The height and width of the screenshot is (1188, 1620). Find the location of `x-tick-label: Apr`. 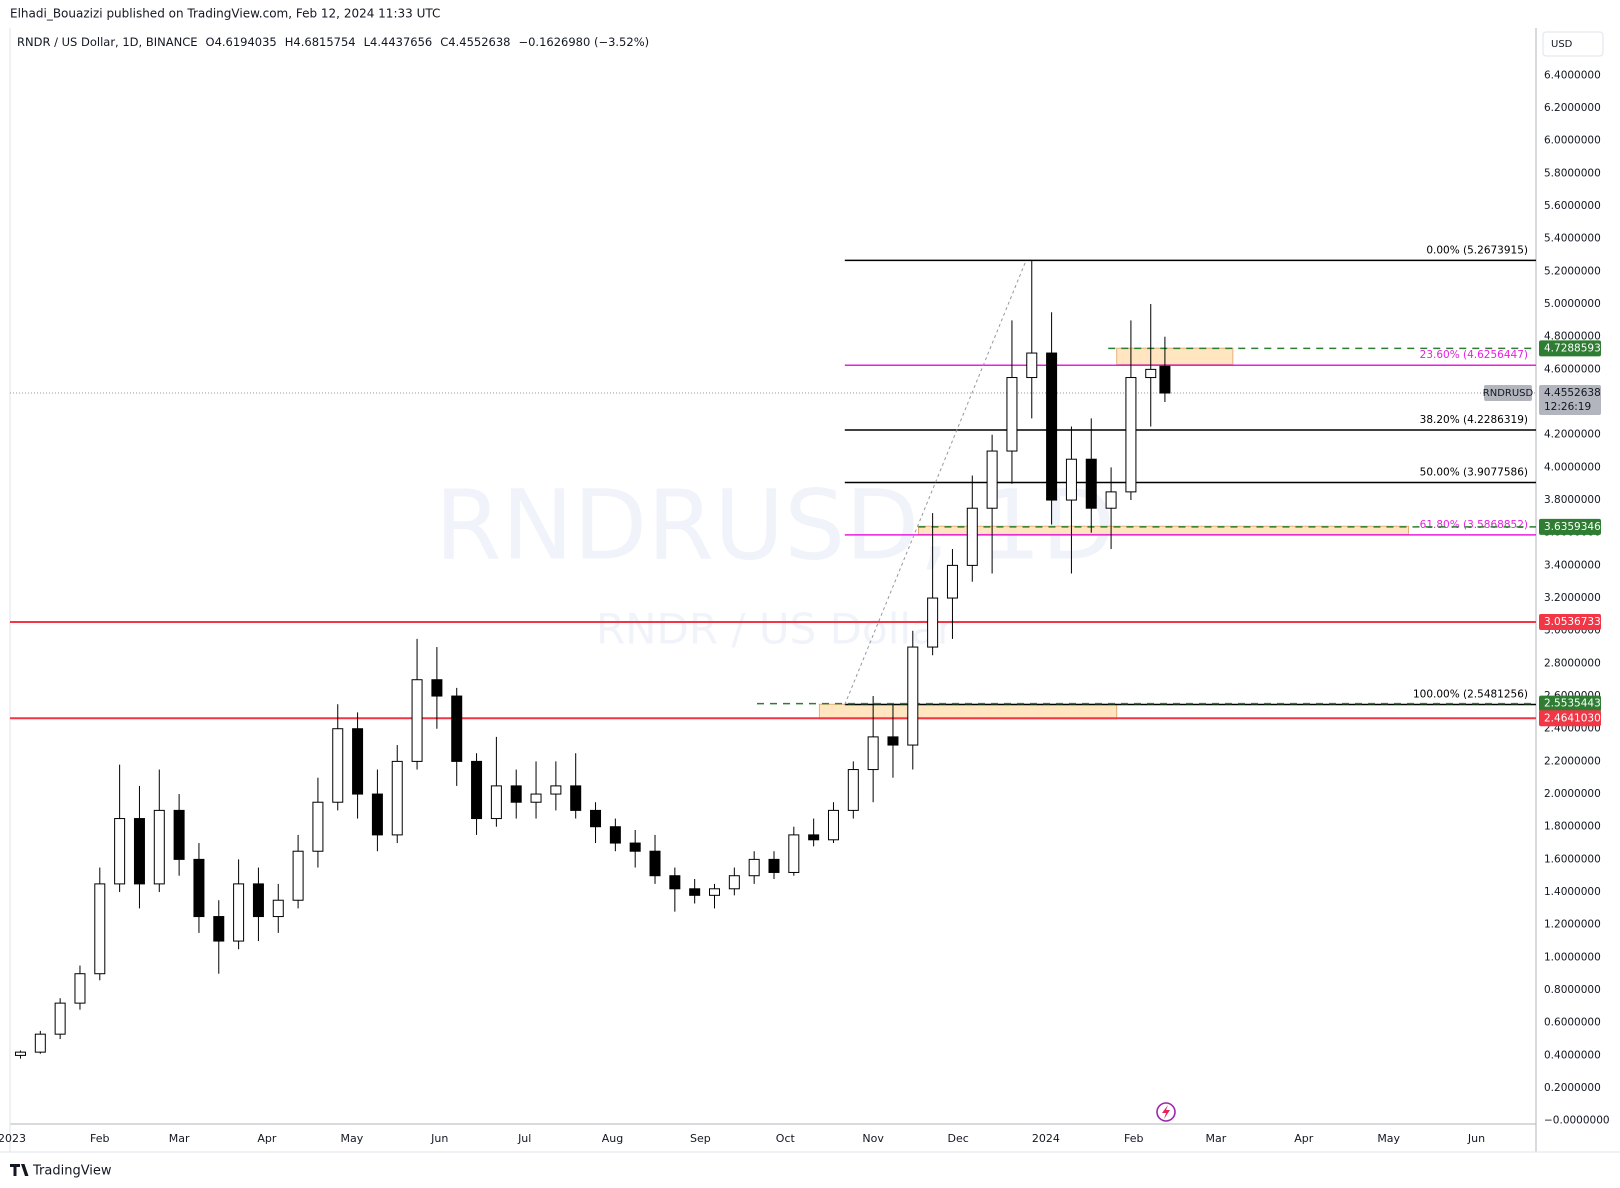

x-tick-label: Apr is located at coordinates (1304, 1138).